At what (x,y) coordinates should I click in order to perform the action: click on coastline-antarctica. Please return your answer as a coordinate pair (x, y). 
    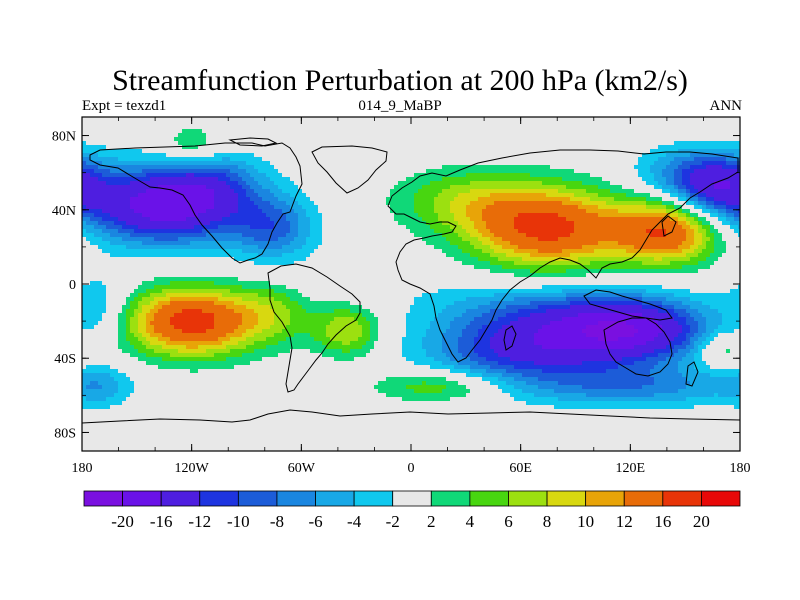
    Looking at the image, I should click on (411, 416).